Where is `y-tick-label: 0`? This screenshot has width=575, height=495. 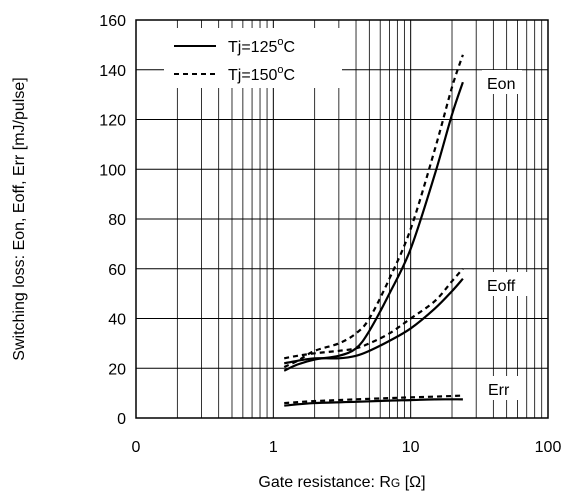
y-tick-label: 0 is located at coordinates (121, 419).